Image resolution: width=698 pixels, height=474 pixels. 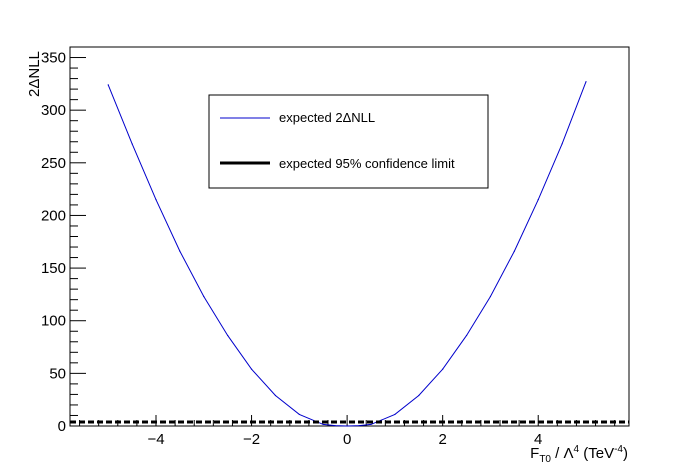 I want to click on y-tick-label: 350, so click(x=53, y=58).